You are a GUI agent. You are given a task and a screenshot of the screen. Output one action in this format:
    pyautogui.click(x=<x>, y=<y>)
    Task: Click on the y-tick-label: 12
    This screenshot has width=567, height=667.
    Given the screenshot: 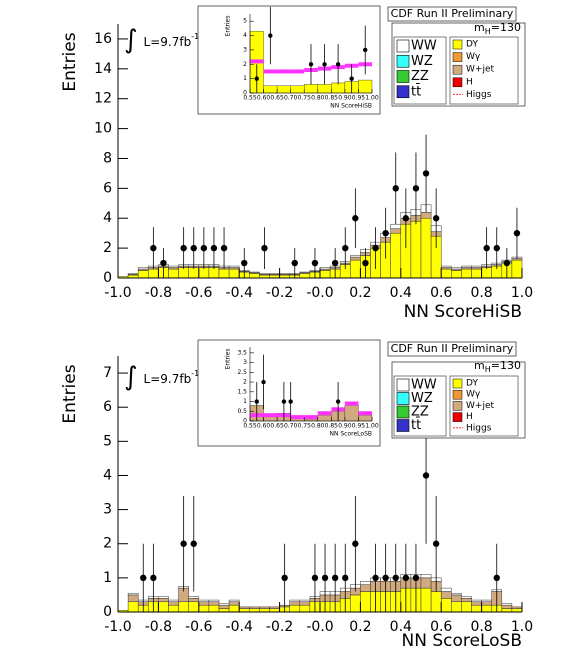 What is the action you would take?
    pyautogui.click(x=103, y=99)
    